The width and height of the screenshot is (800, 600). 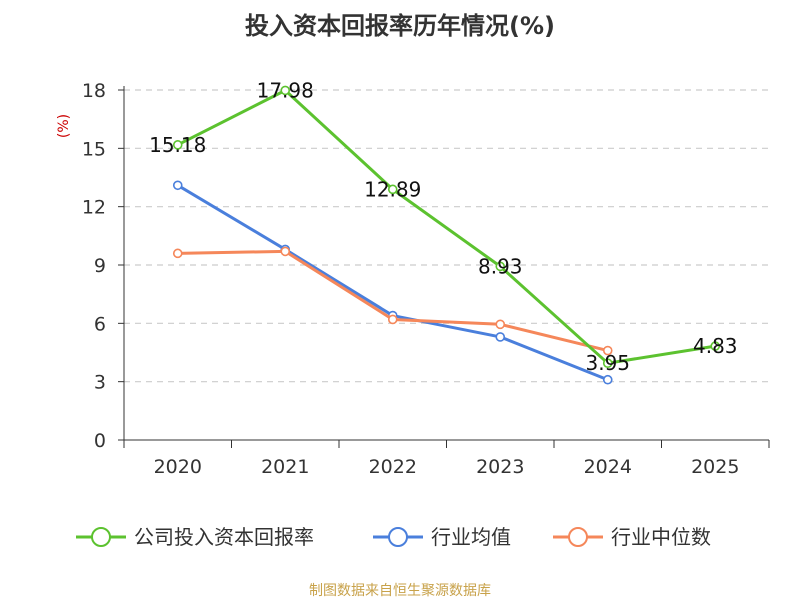 What do you see at coordinates (608, 467) in the screenshot?
I see `x-tick-label: 2024` at bounding box center [608, 467].